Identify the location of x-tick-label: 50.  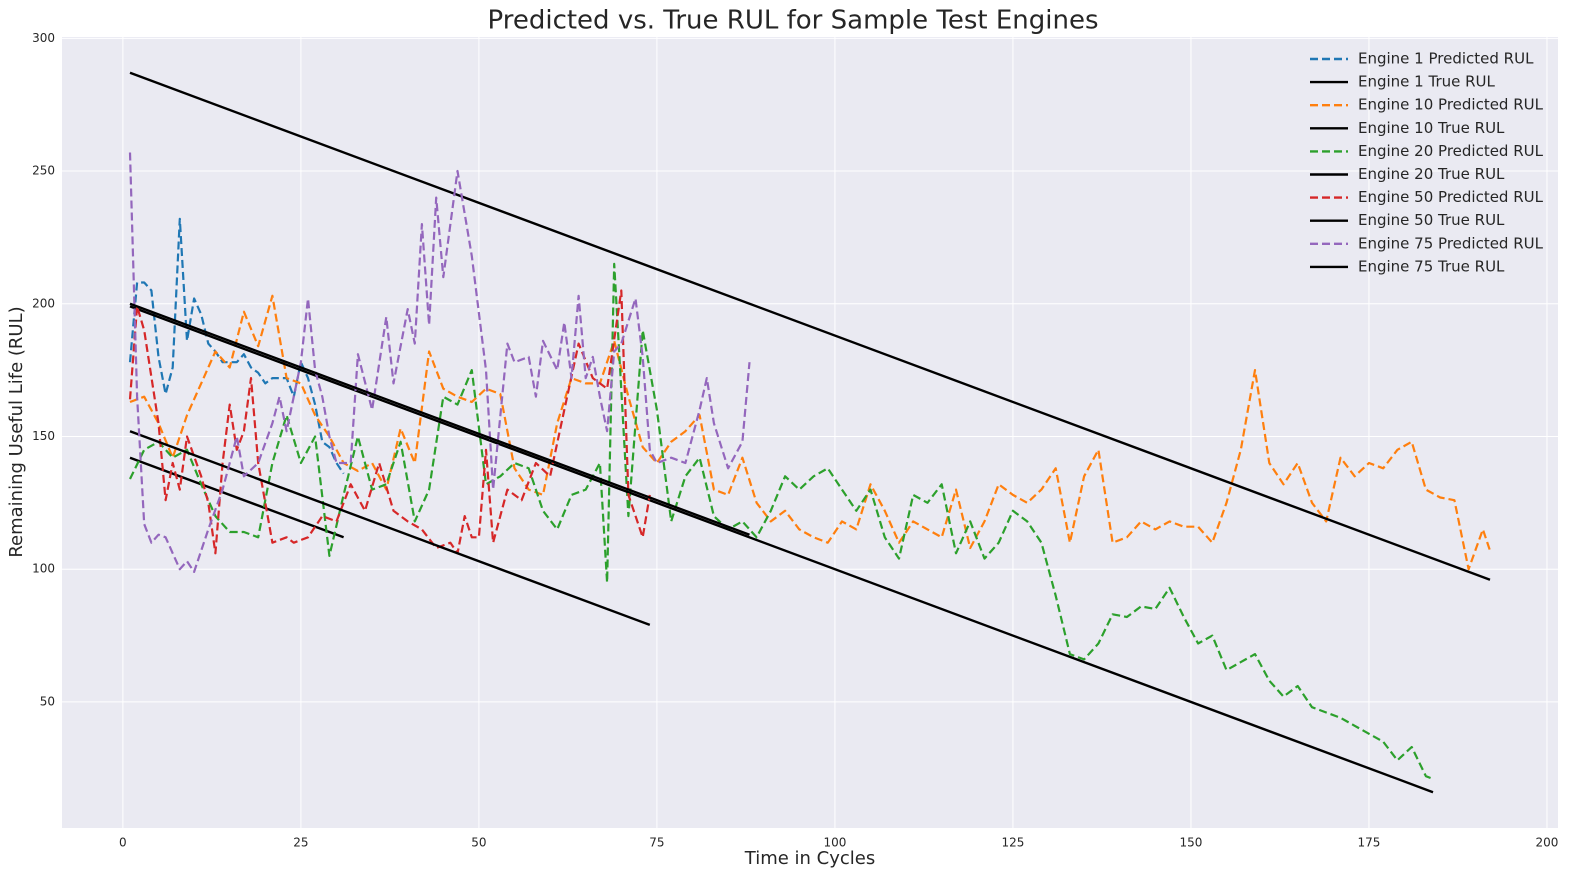
(478, 843).